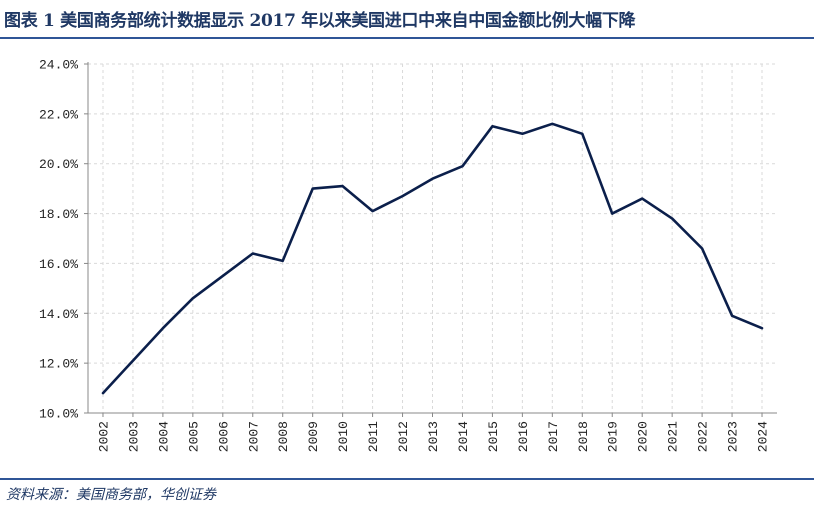 This screenshot has width=814, height=508. Describe the element at coordinates (133, 436) in the screenshot. I see `x-tick-label: 2003` at that location.